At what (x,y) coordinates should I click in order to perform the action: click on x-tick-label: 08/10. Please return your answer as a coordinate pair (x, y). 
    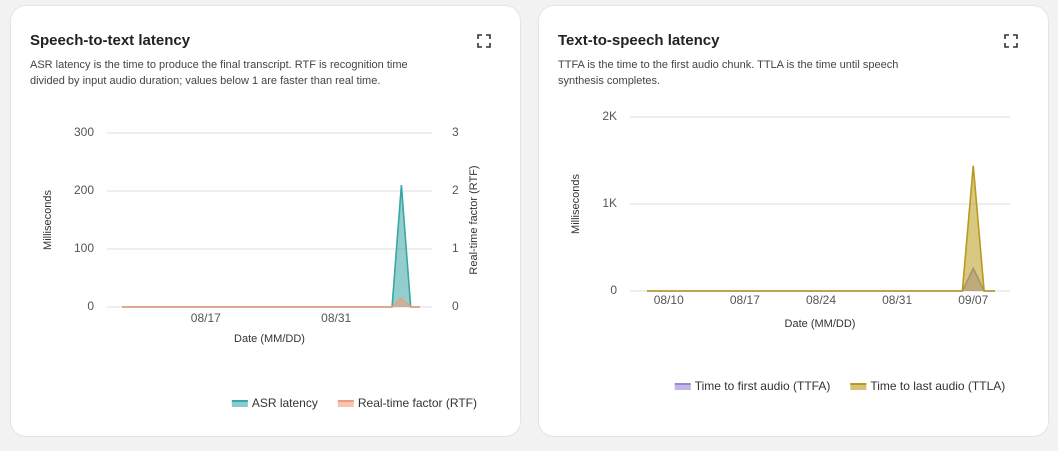
    Looking at the image, I should click on (669, 300).